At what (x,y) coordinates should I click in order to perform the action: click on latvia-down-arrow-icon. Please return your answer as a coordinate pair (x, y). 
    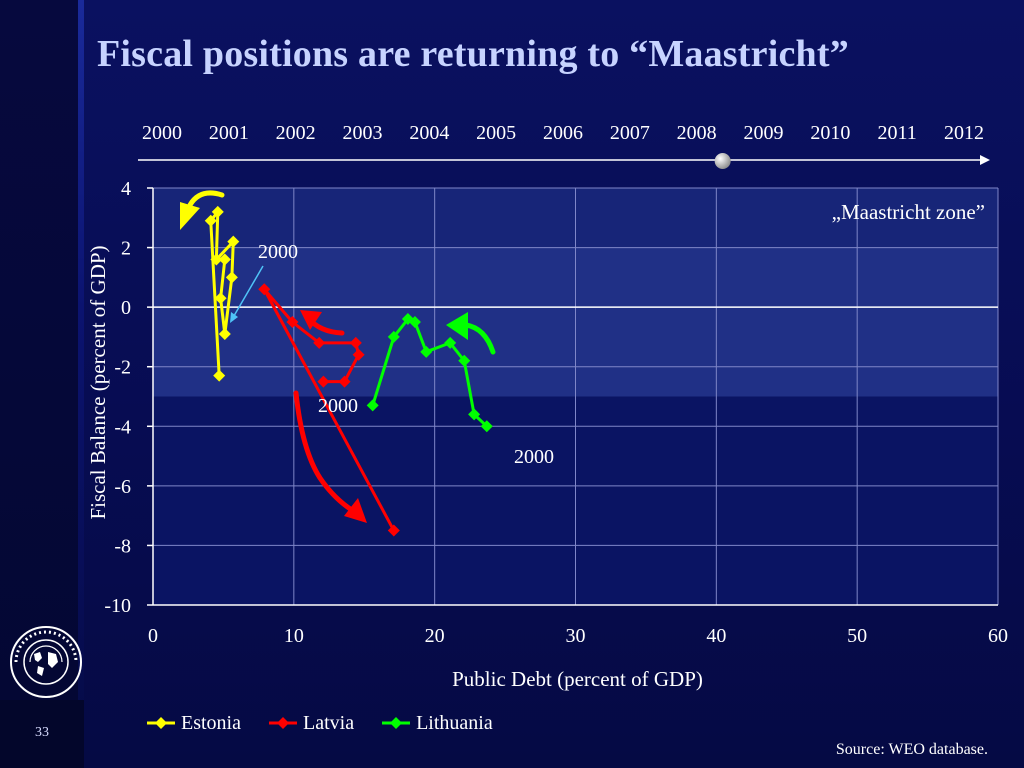
    Looking at the image, I should click on (325, 452).